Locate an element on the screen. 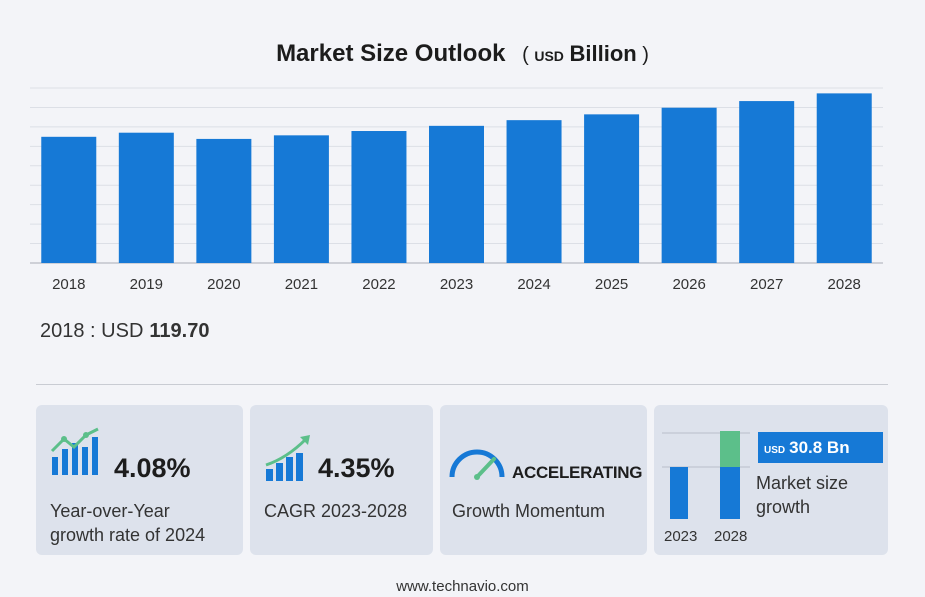 Image resolution: width=925 pixels, height=597 pixels. bar-2028 is located at coordinates (844, 178).